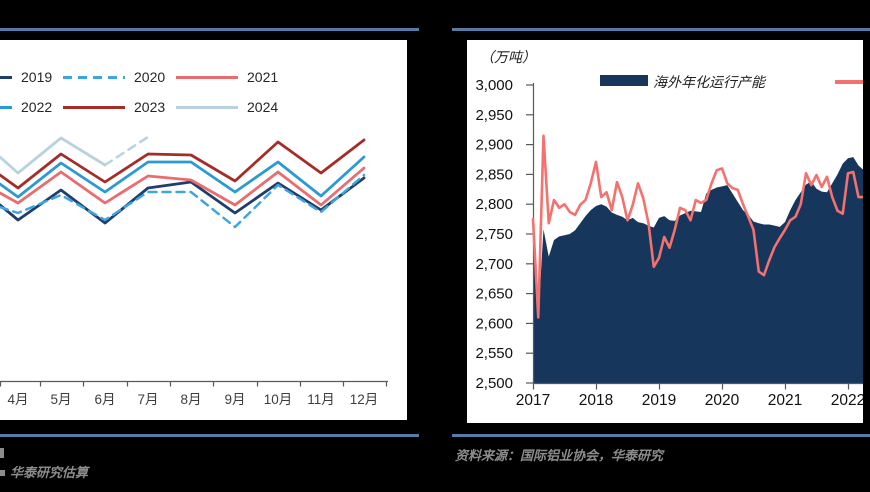 Image resolution: width=870 pixels, height=492 pixels. What do you see at coordinates (785, 400) in the screenshot?
I see `x-axis-label: 2021` at bounding box center [785, 400].